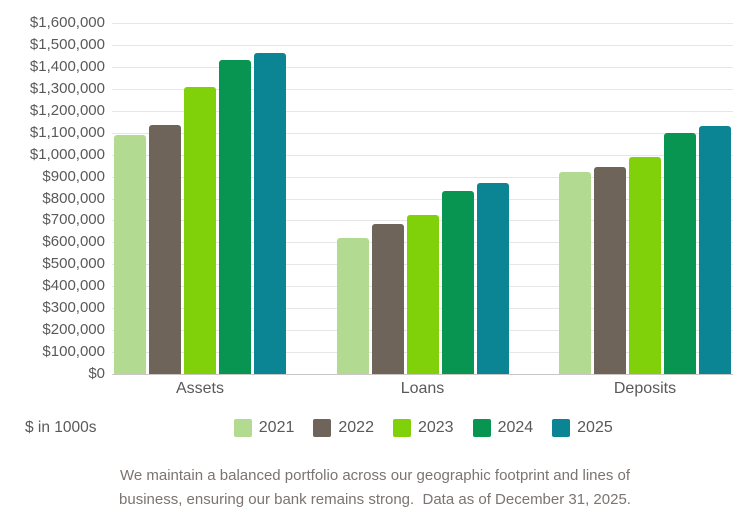 Image resolution: width=750 pixels, height=525 pixels. I want to click on legend-item-2021: 2021, so click(264, 428).